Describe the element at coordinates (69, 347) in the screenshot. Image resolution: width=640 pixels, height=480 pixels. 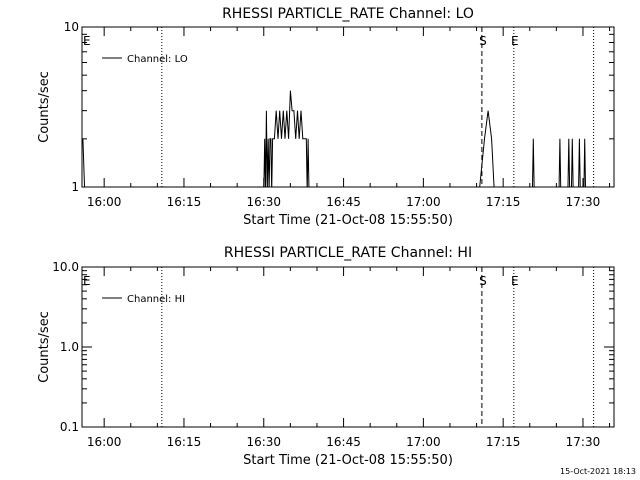
I see `y-tick-label: 1.0` at that location.